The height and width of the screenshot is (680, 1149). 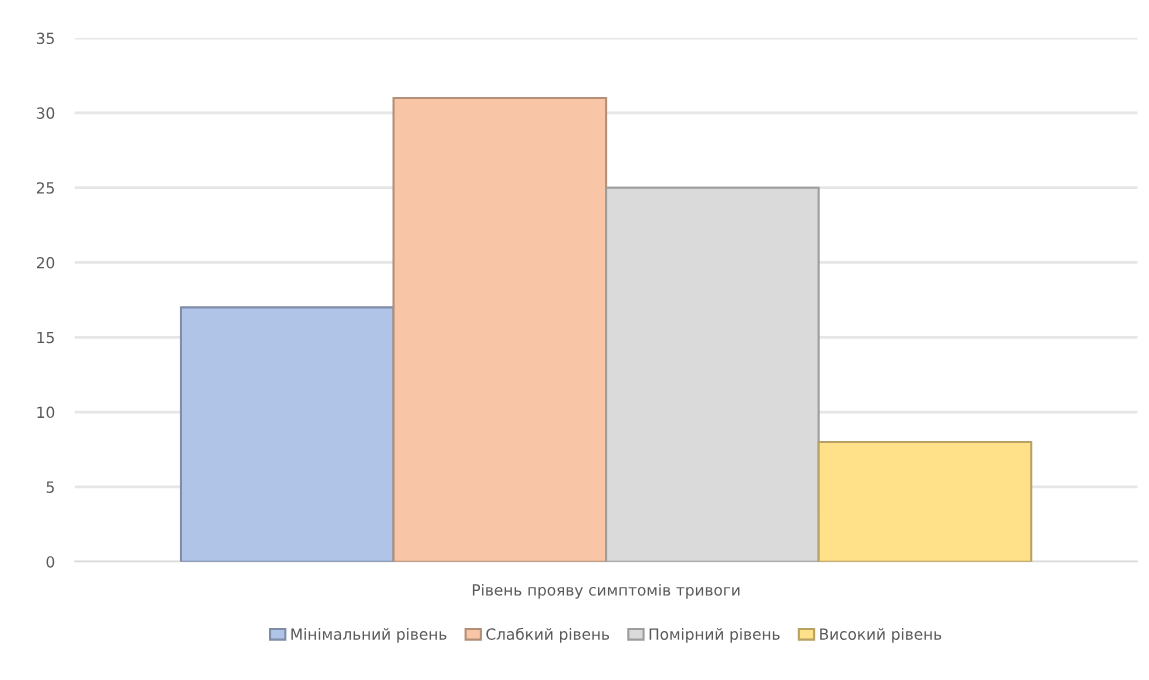 What do you see at coordinates (50, 562) in the screenshot?
I see `y-tick-label: 0` at bounding box center [50, 562].